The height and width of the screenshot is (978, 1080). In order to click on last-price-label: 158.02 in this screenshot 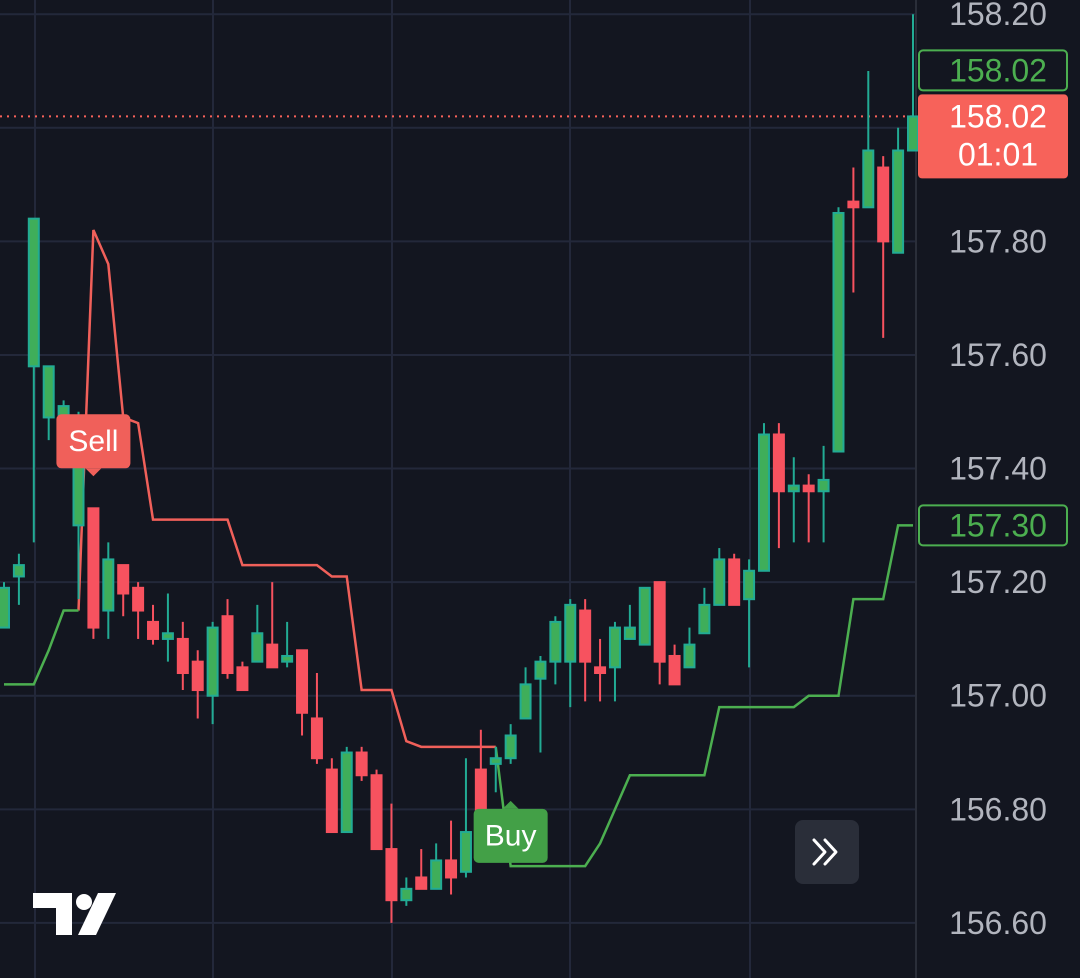, I will do `click(998, 116)`.